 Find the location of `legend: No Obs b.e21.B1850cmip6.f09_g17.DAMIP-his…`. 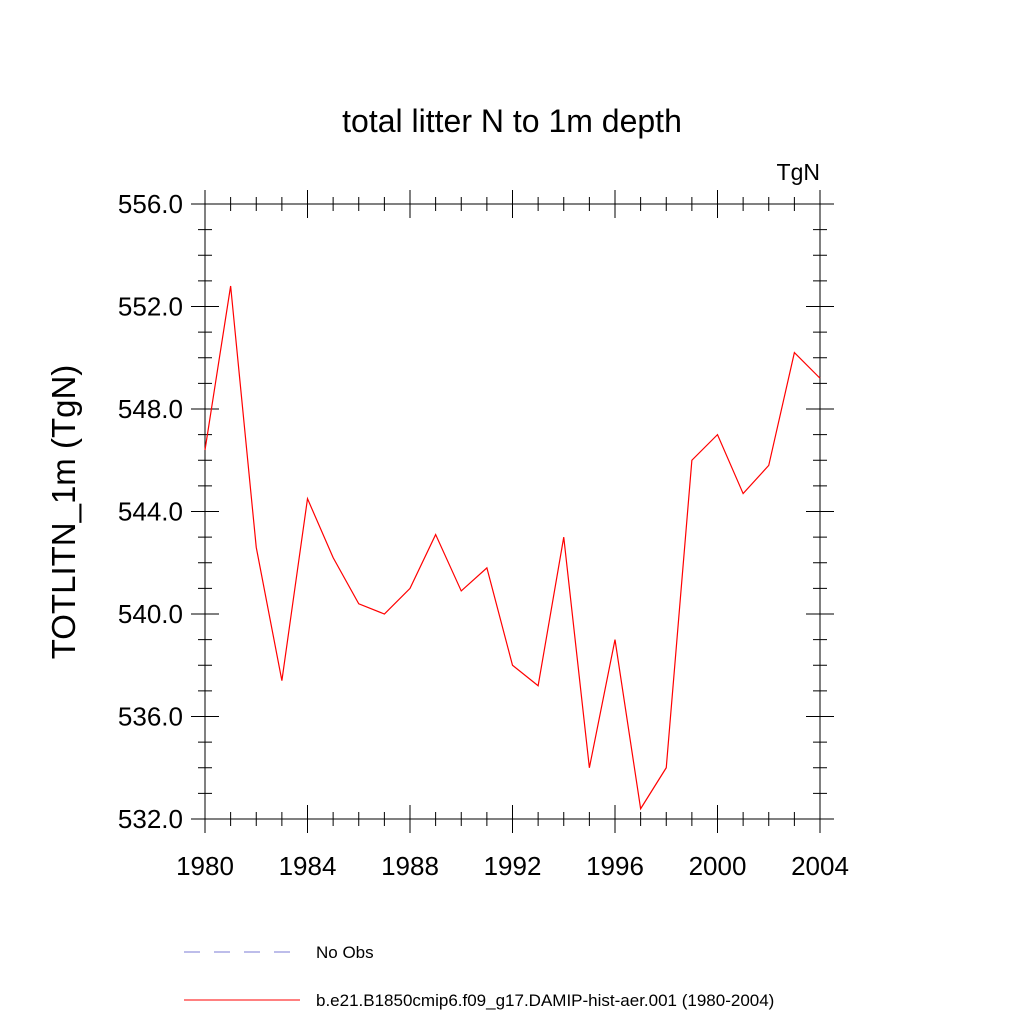

legend: No Obs b.e21.B1850cmip6.f09_g17.DAMIP-his… is located at coordinates (479, 976).